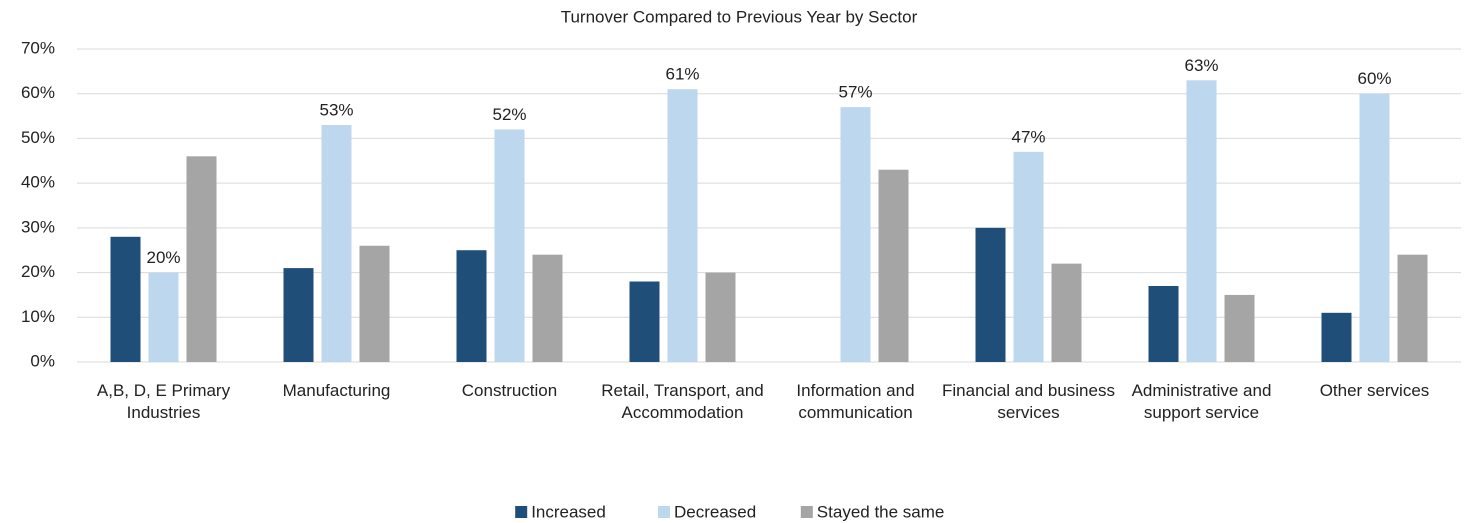  Describe the element at coordinates (855, 92) in the screenshot. I see `data-label: 57%` at that location.